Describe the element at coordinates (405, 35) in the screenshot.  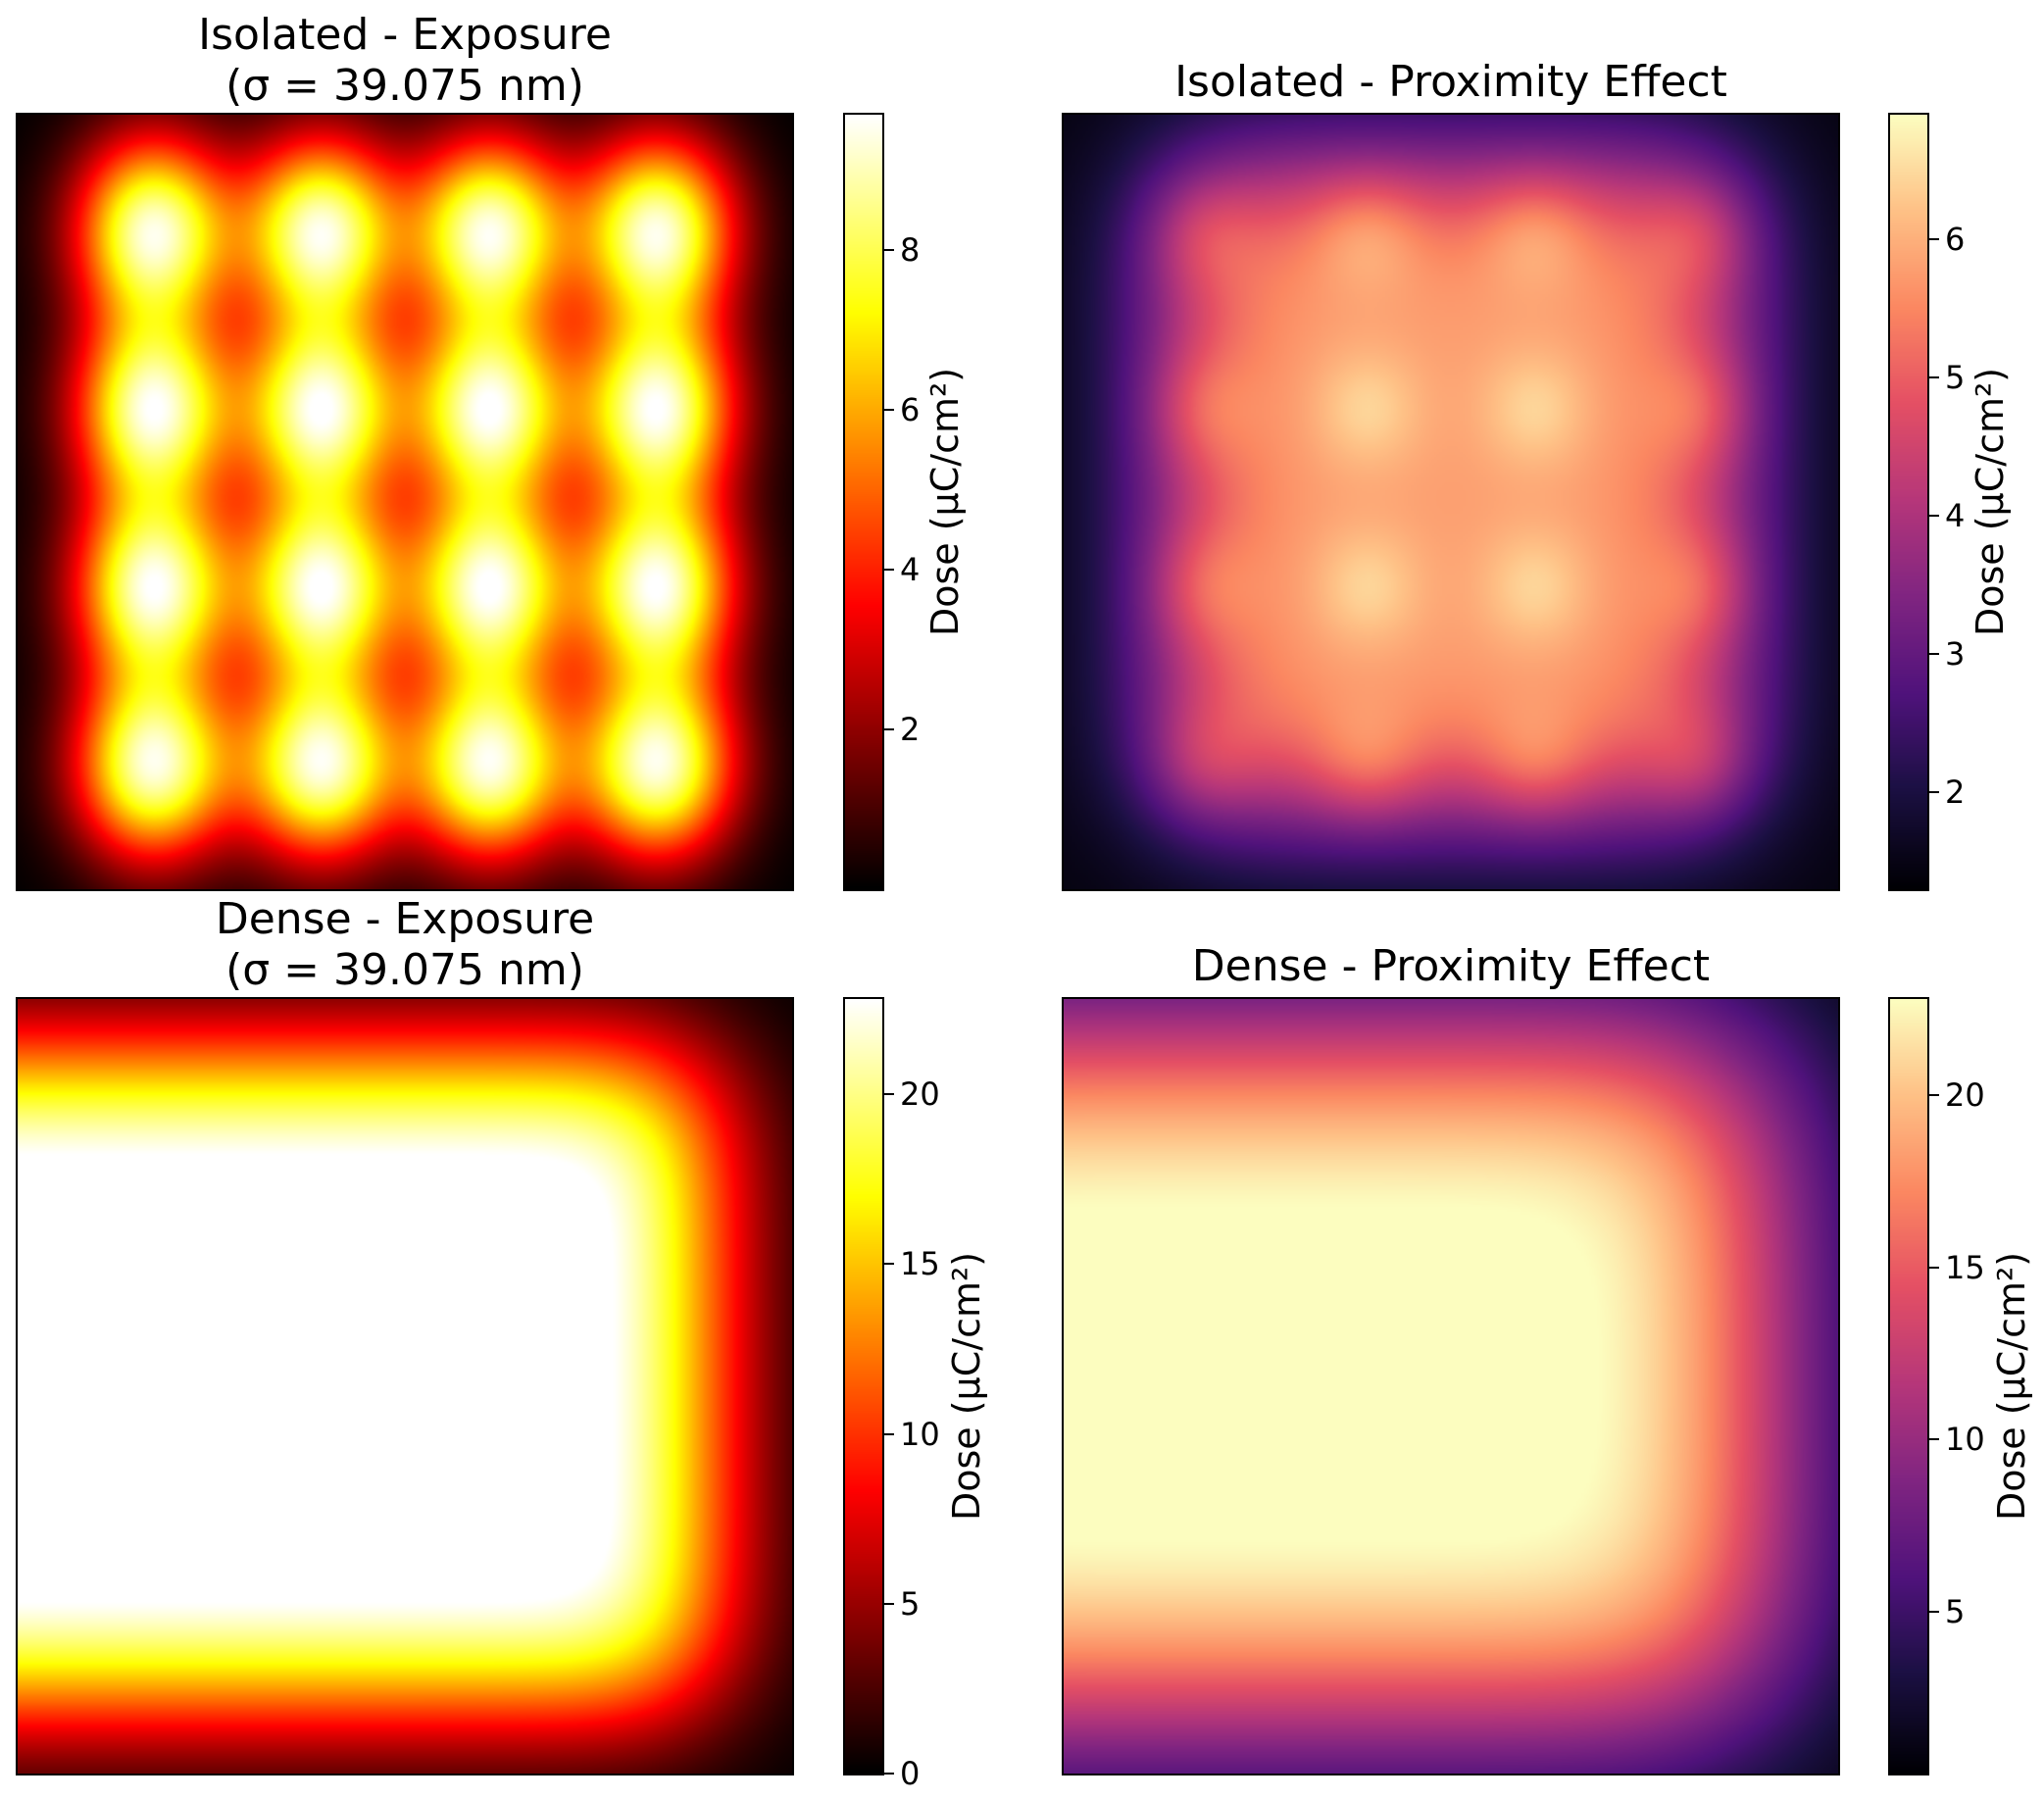
I see `panel-1-title-text: Isolated - Exposure` at that location.